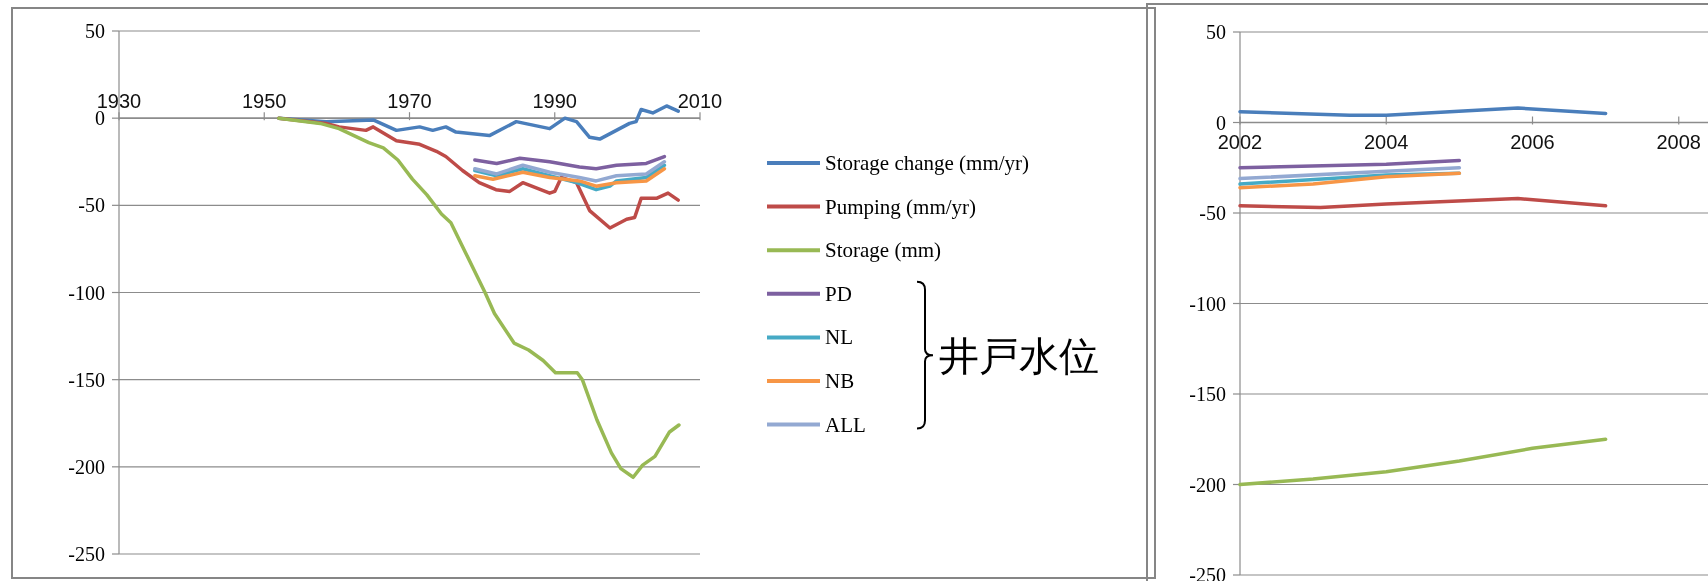  Describe the element at coordinates (1678, 141) in the screenshot. I see `x-tick-label: 2008` at that location.